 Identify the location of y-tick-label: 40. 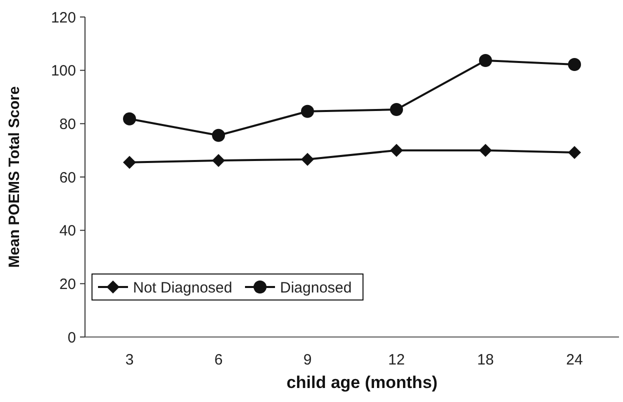
(67, 231).